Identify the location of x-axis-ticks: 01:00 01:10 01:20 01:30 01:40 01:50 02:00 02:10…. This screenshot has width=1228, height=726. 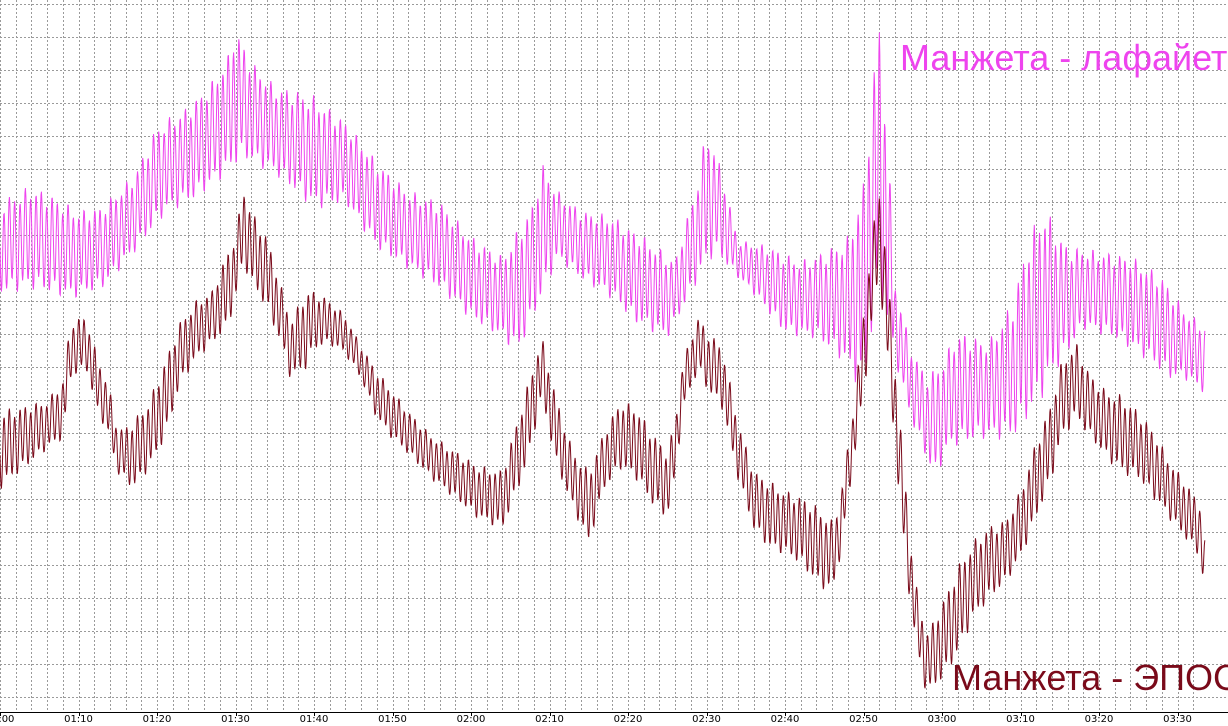
(596, 718).